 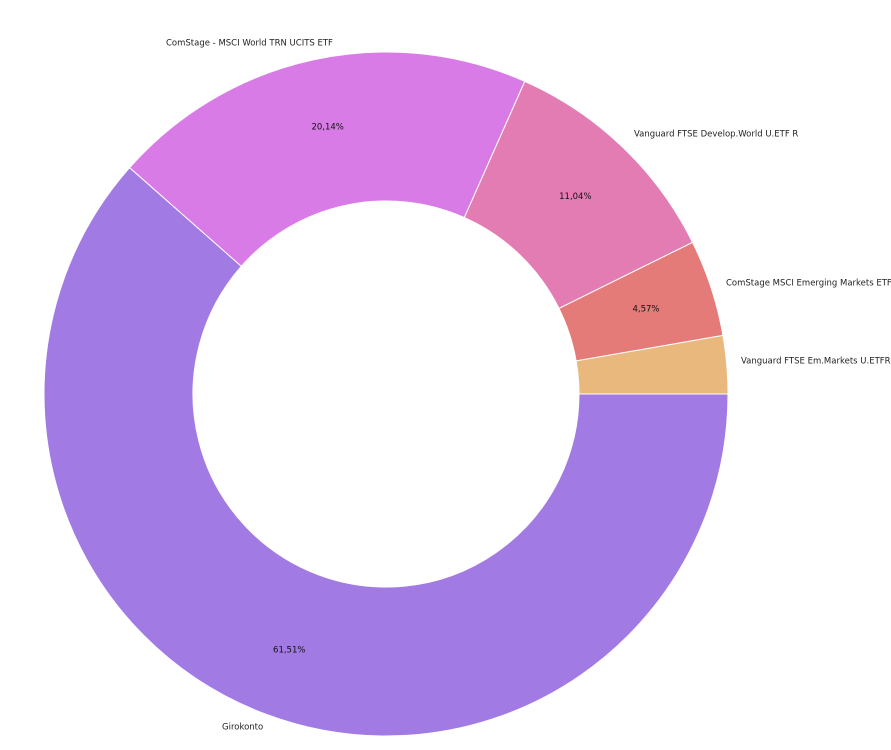 What do you see at coordinates (249, 44) in the screenshot?
I see `category-label-2: ComStage - MSCI World TRN UCITS ETF` at bounding box center [249, 44].